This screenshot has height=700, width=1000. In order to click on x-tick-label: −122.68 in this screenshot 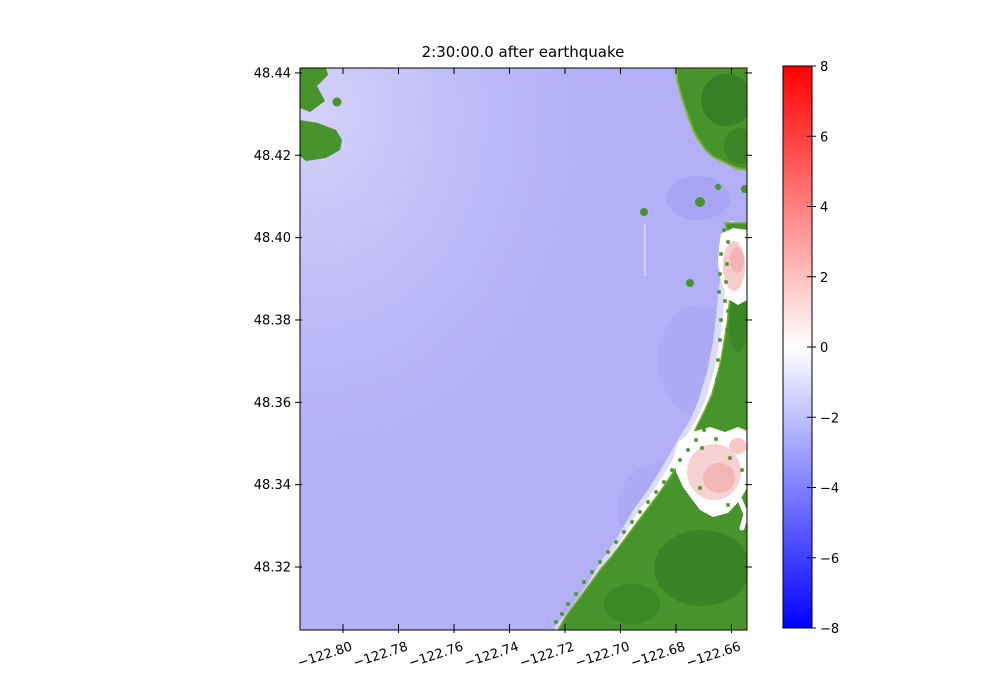, I will do `click(658, 656)`.